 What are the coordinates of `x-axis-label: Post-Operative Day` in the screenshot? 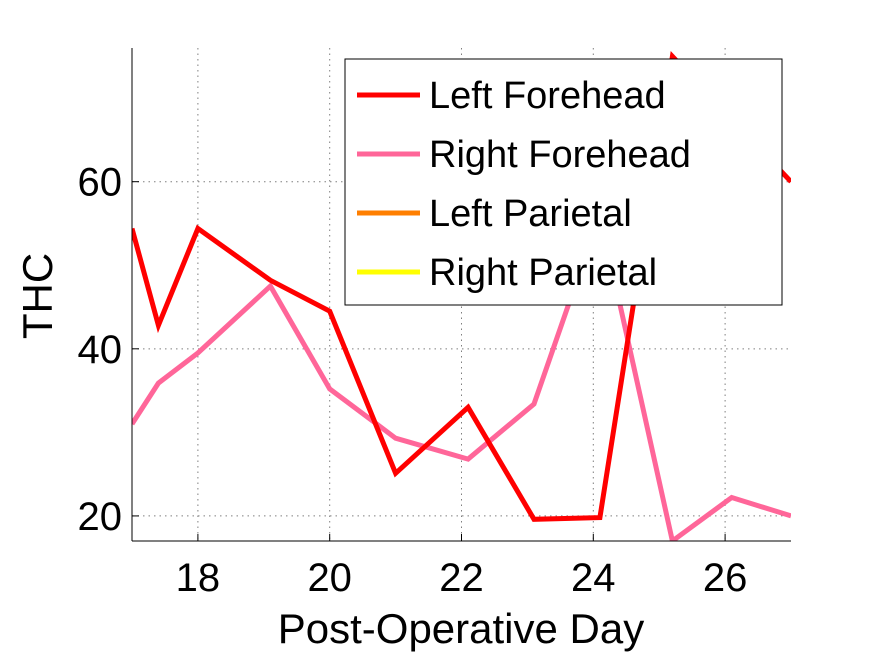 It's located at (461, 628).